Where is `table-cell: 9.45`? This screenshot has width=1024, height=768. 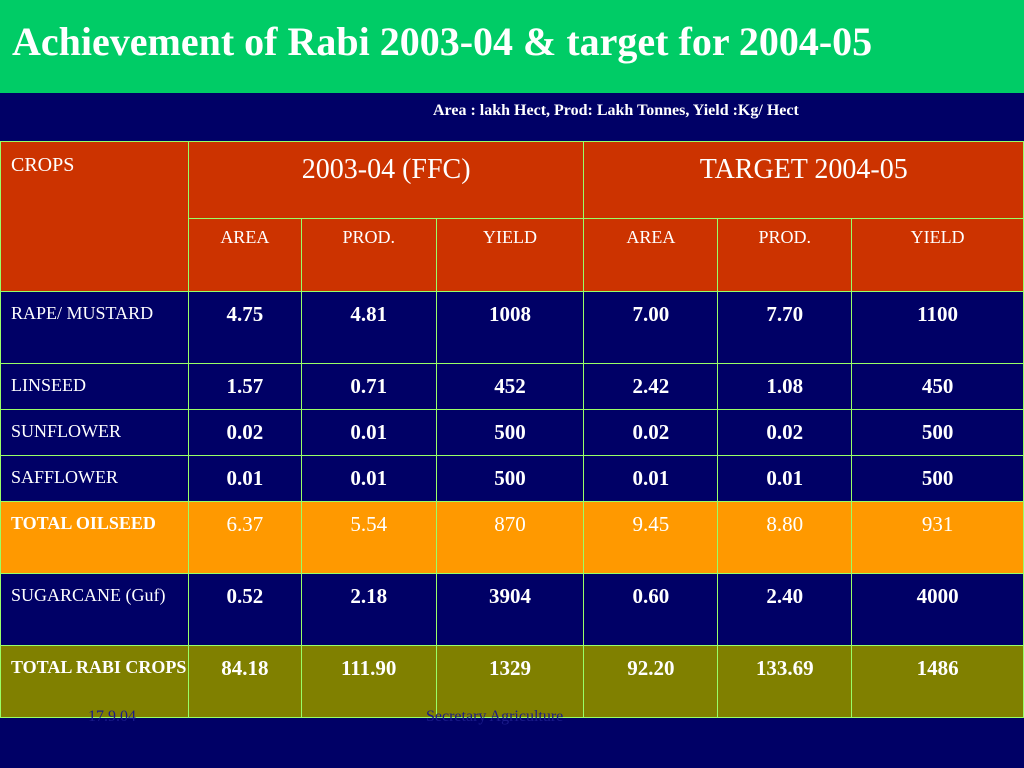
table-cell: 9.45 is located at coordinates (651, 537).